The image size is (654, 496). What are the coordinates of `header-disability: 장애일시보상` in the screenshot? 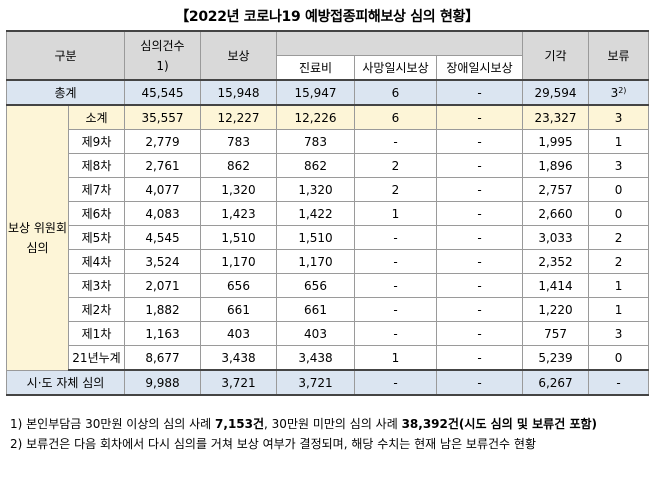 It's located at (479, 68).